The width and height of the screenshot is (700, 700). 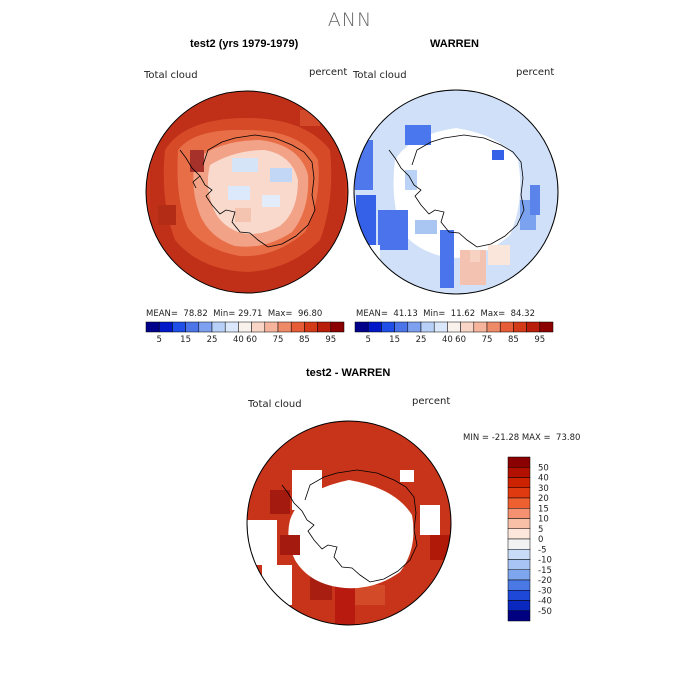 I want to click on panel1-map-border, so click(x=247, y=192).